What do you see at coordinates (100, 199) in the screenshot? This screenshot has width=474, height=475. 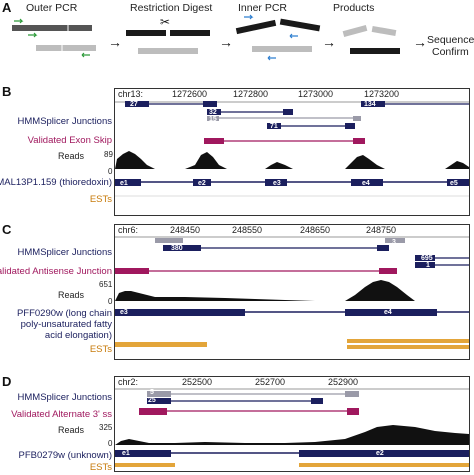 I see `panel-b-ests-label: ESTs` at bounding box center [100, 199].